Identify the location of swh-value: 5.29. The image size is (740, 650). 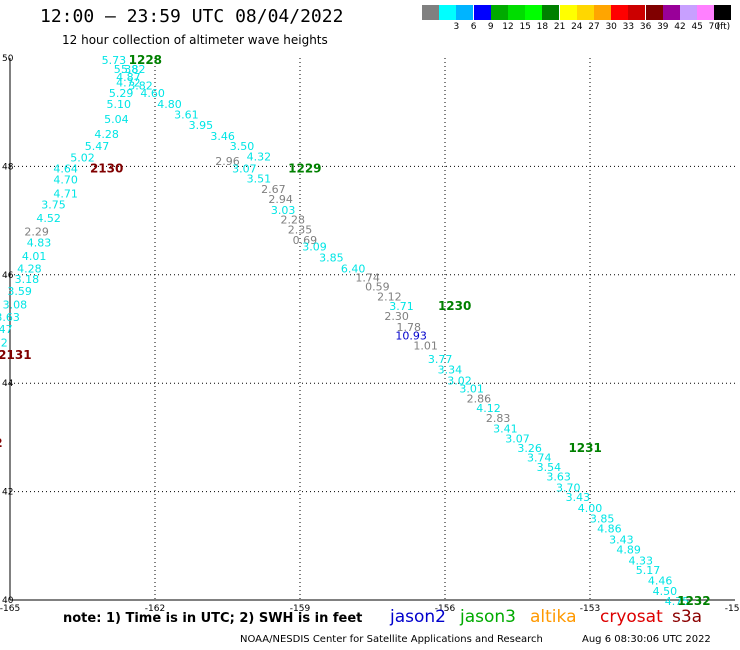
(121, 93).